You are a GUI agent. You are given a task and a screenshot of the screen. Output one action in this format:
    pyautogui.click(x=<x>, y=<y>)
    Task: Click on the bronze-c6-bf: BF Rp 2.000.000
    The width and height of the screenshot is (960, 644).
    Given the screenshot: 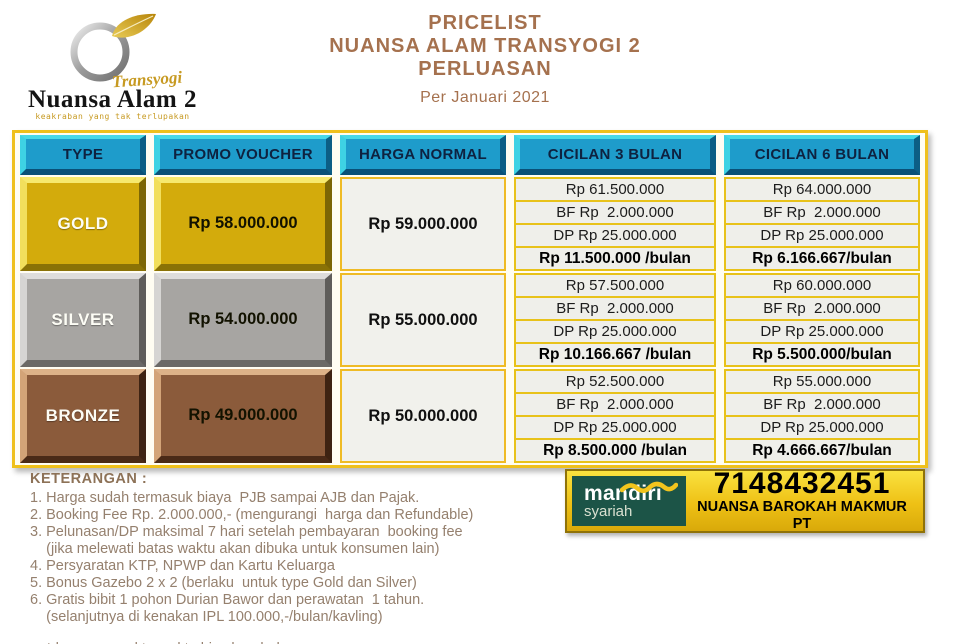 What is the action you would take?
    pyautogui.click(x=822, y=404)
    